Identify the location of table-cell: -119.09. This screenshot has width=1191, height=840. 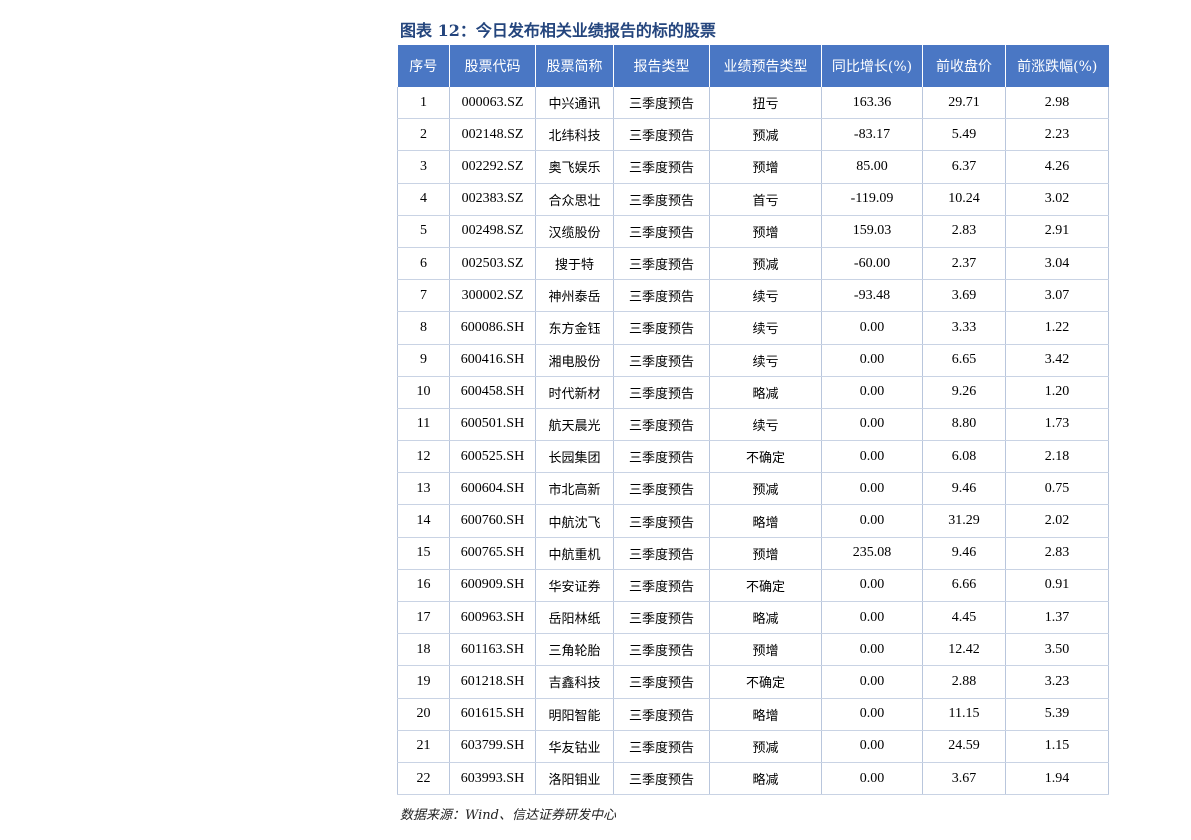
(872, 199).